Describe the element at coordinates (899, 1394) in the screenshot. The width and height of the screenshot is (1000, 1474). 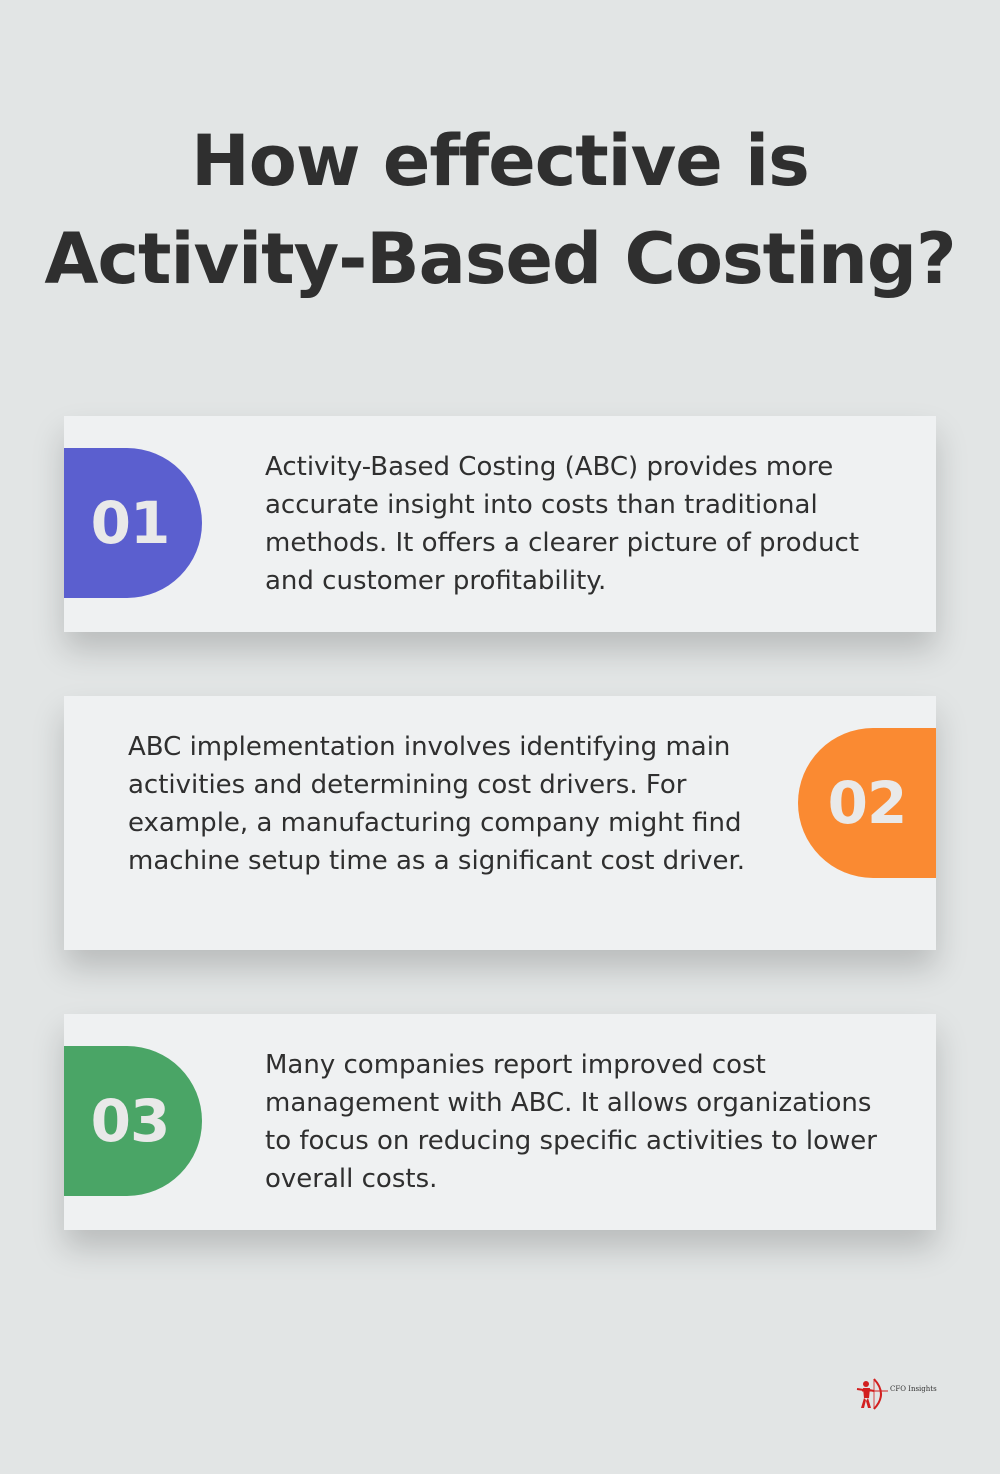
I see `brand-logo: CFO Insights` at that location.